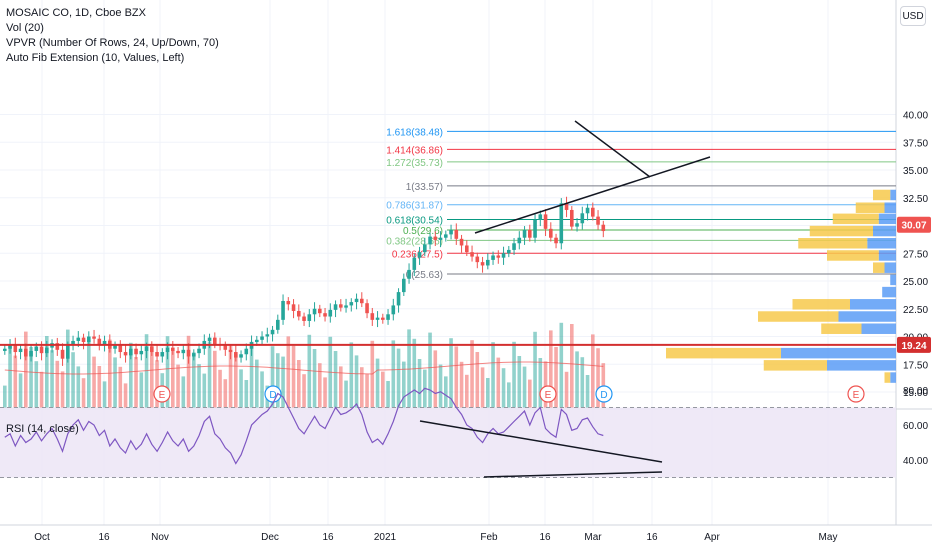 Image resolution: width=932 pixels, height=550 pixels. I want to click on price-tick-label: 22.50, so click(915, 310).